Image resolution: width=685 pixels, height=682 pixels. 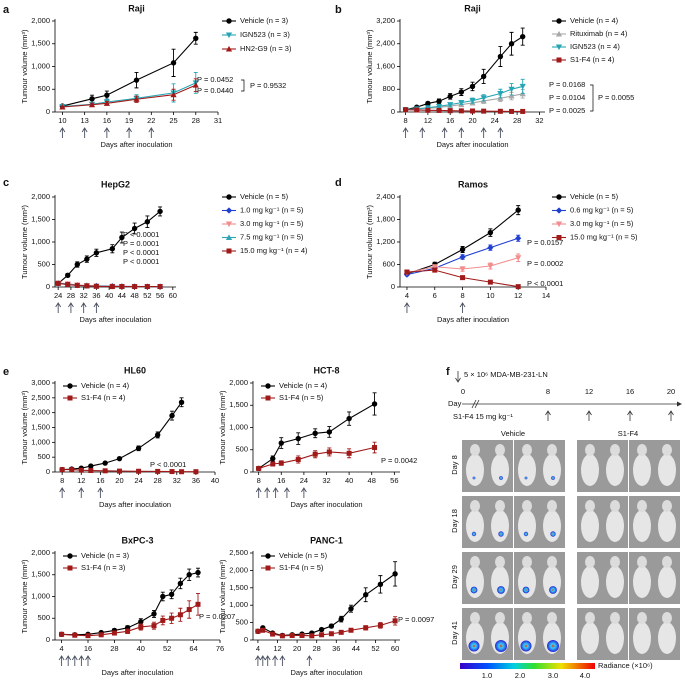 What do you see at coordinates (301, 397) in the screenshot?
I see `legend-label: S1-F4 (n = 5)` at bounding box center [301, 397].